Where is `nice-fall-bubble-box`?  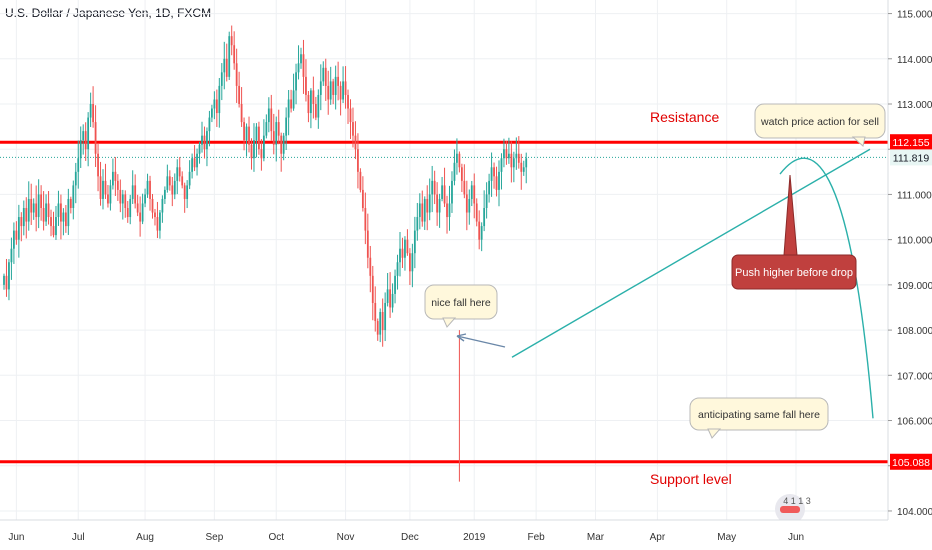 nice-fall-bubble-box is located at coordinates (461, 302).